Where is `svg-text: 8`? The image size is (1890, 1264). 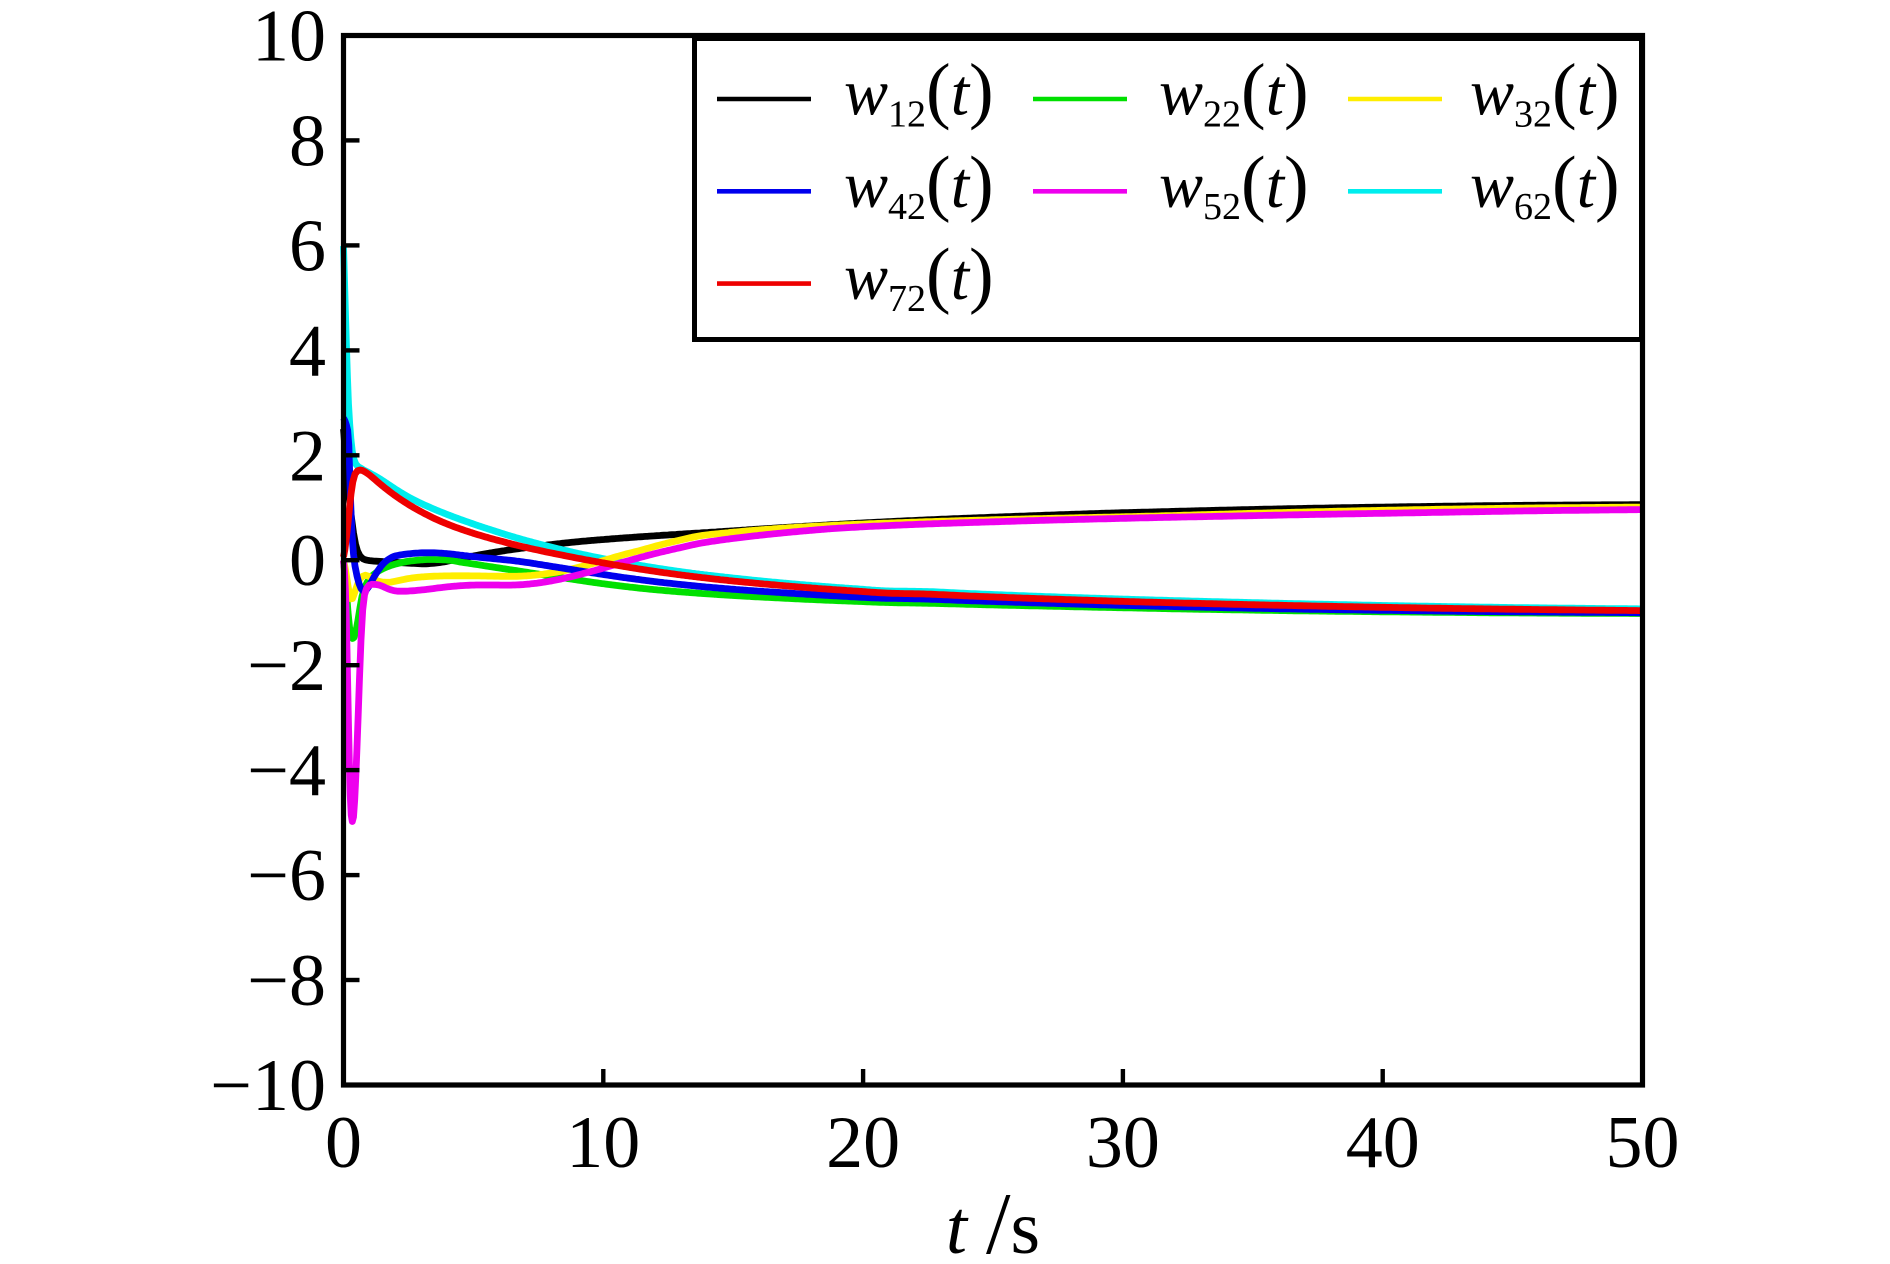
svg-text: 8 is located at coordinates (307, 141).